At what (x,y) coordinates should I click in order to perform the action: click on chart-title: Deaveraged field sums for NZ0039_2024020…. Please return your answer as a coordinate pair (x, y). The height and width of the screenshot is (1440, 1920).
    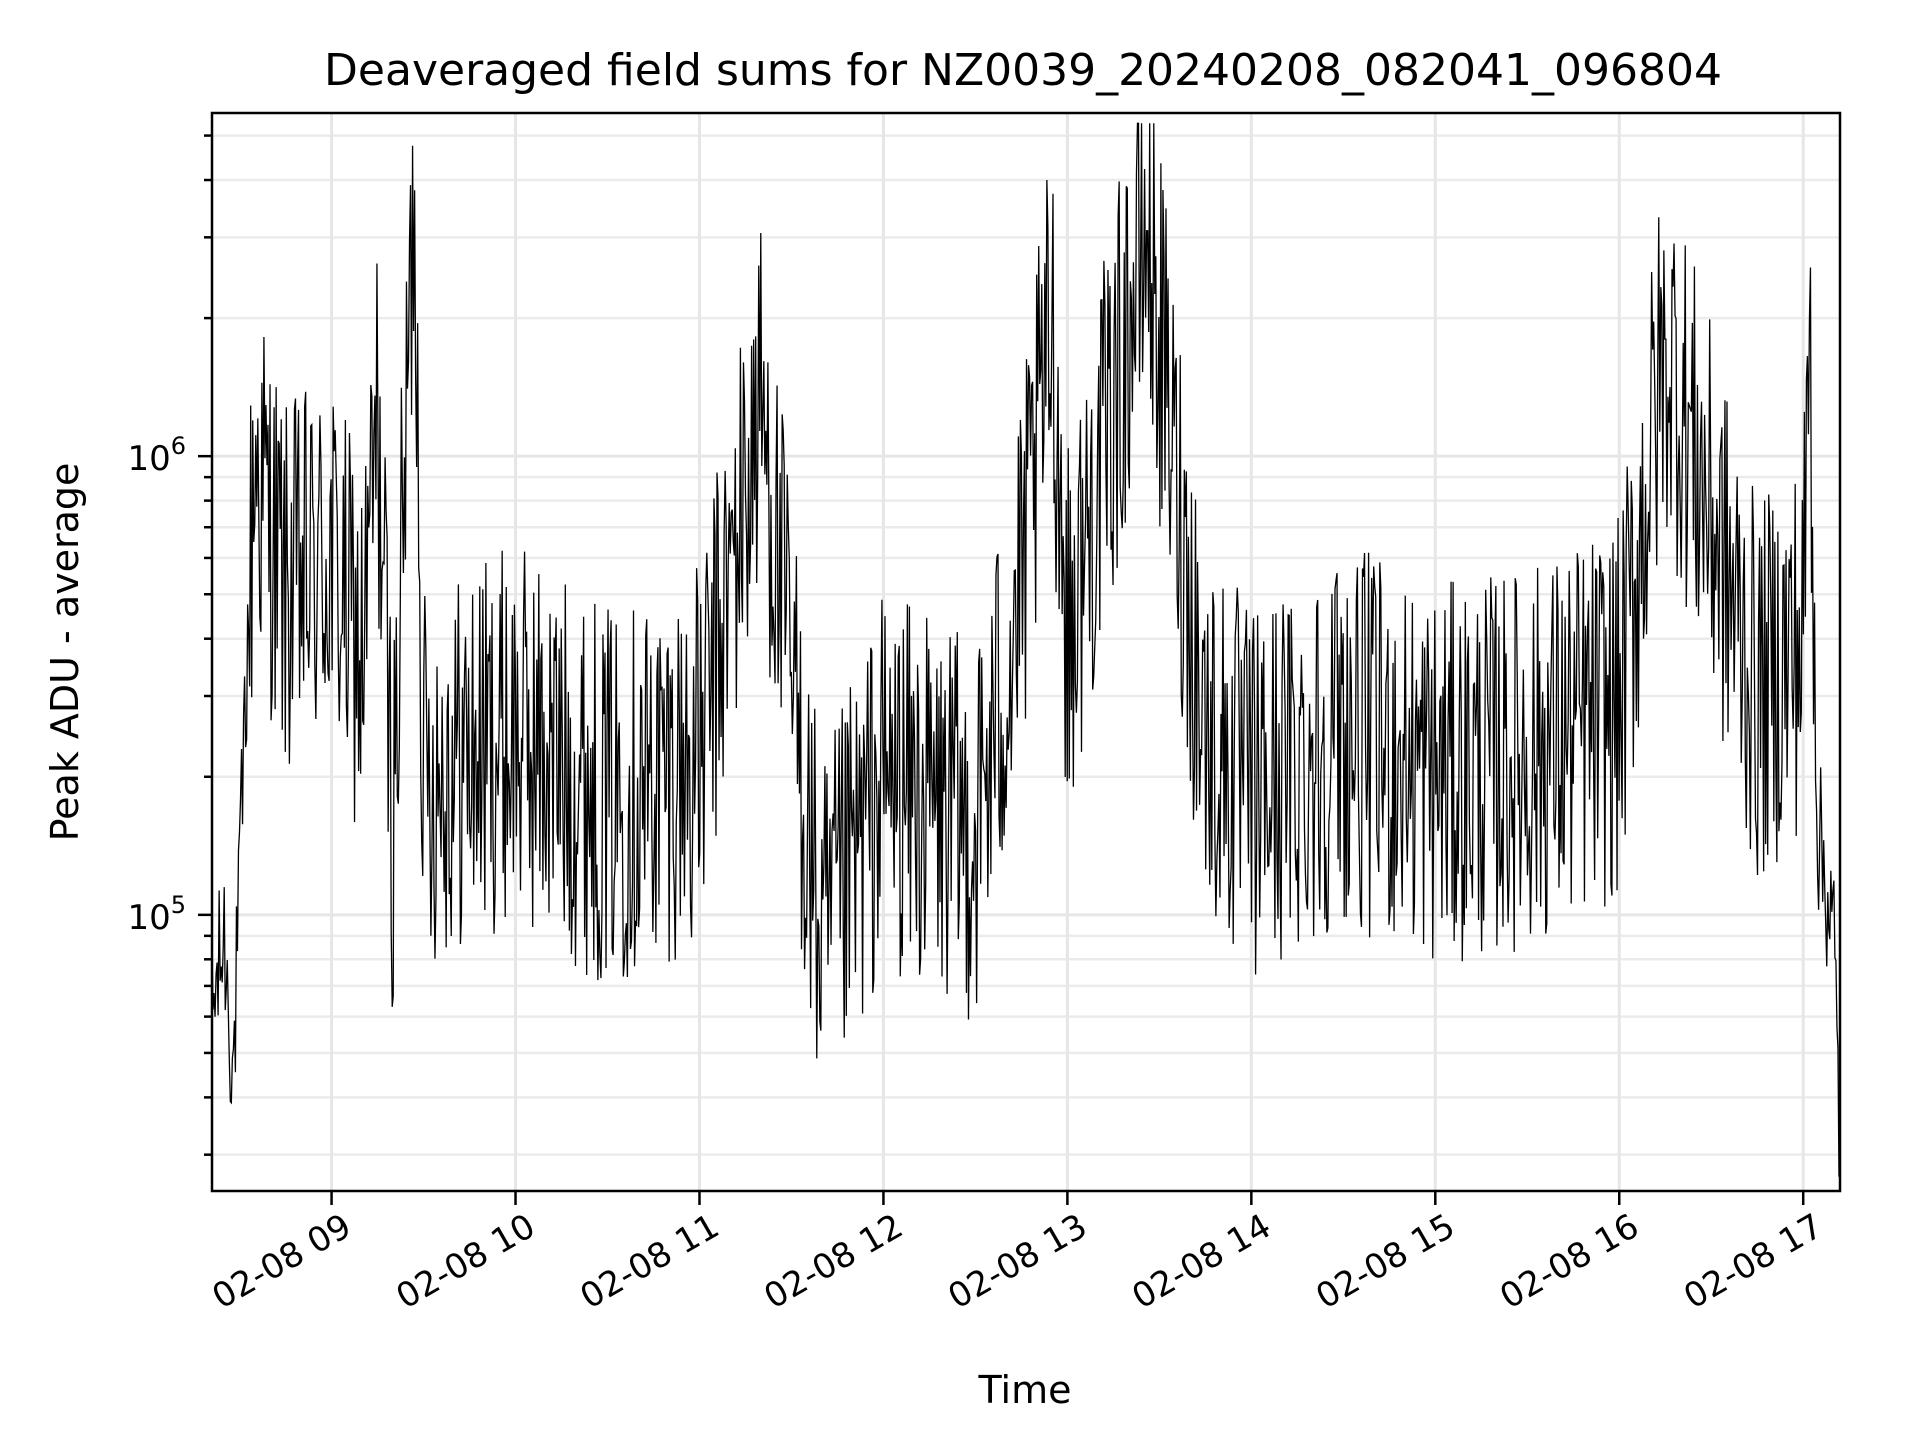
    Looking at the image, I should click on (1023, 70).